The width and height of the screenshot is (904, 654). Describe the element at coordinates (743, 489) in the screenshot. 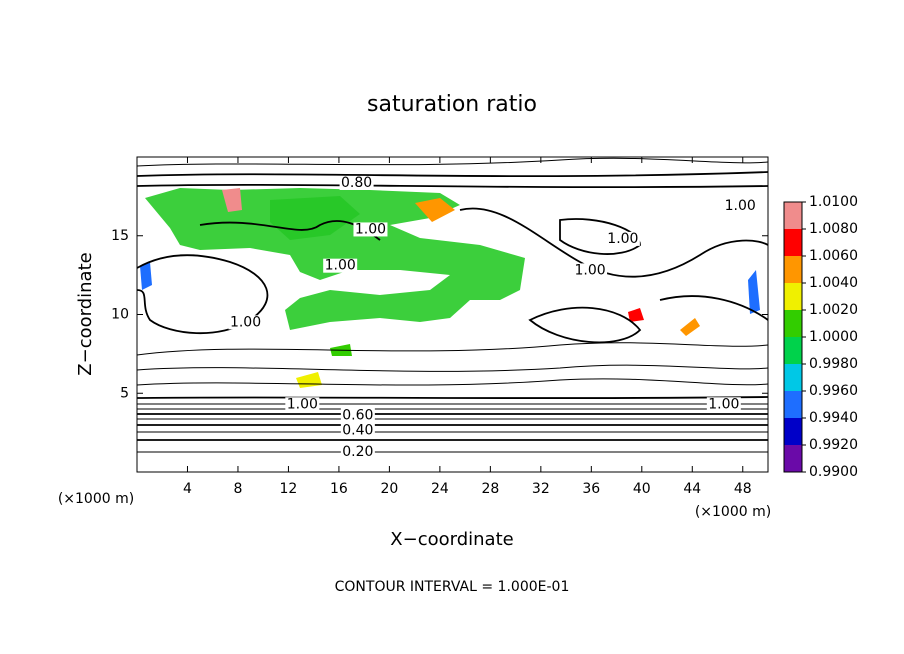

I see `x-tick-label: 48` at that location.